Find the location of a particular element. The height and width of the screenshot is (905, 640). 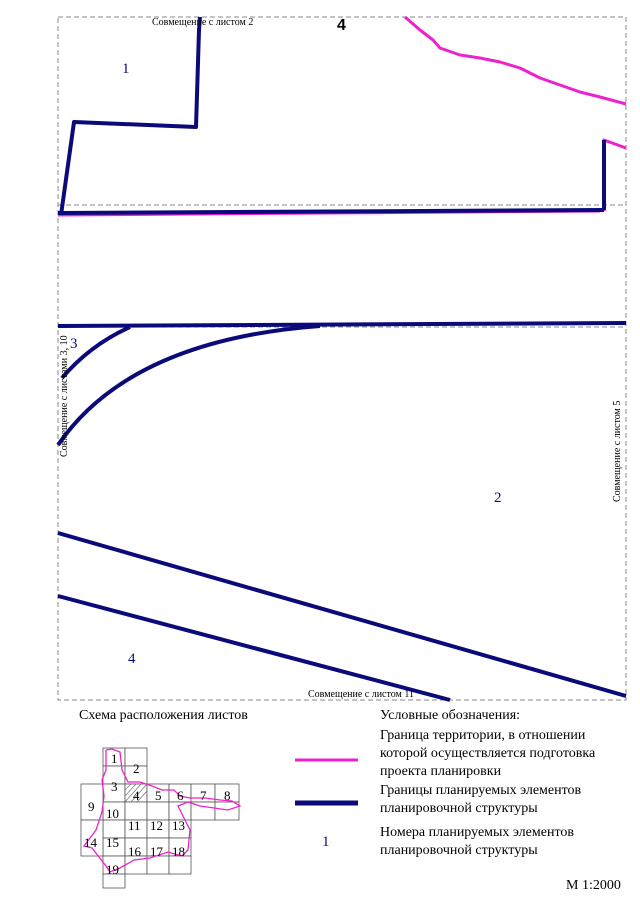

sheet-number-11: 11 is located at coordinates (134, 825).